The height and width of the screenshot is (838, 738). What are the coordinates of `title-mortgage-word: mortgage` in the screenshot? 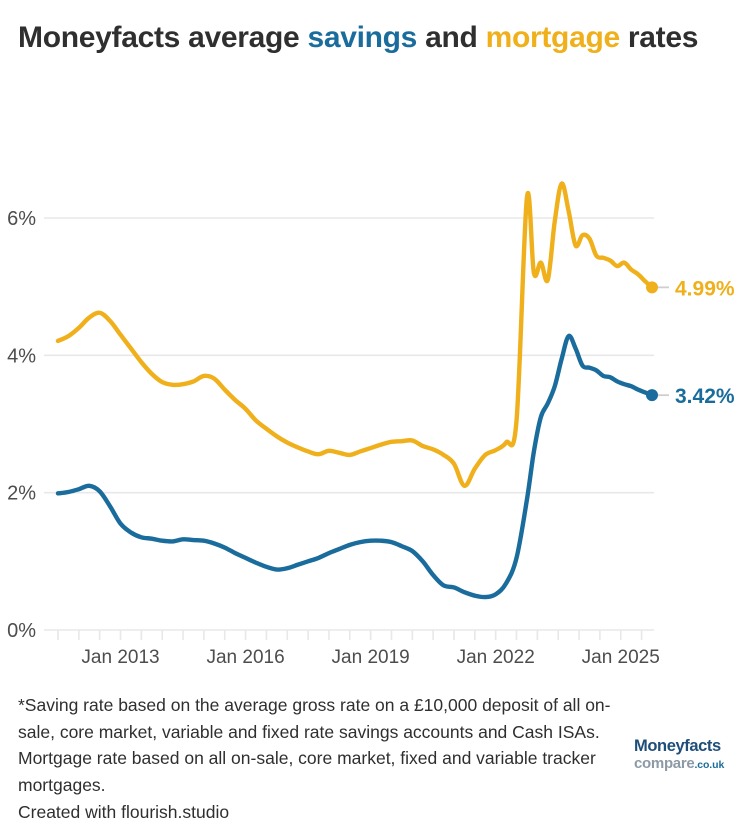 It's located at (553, 37).